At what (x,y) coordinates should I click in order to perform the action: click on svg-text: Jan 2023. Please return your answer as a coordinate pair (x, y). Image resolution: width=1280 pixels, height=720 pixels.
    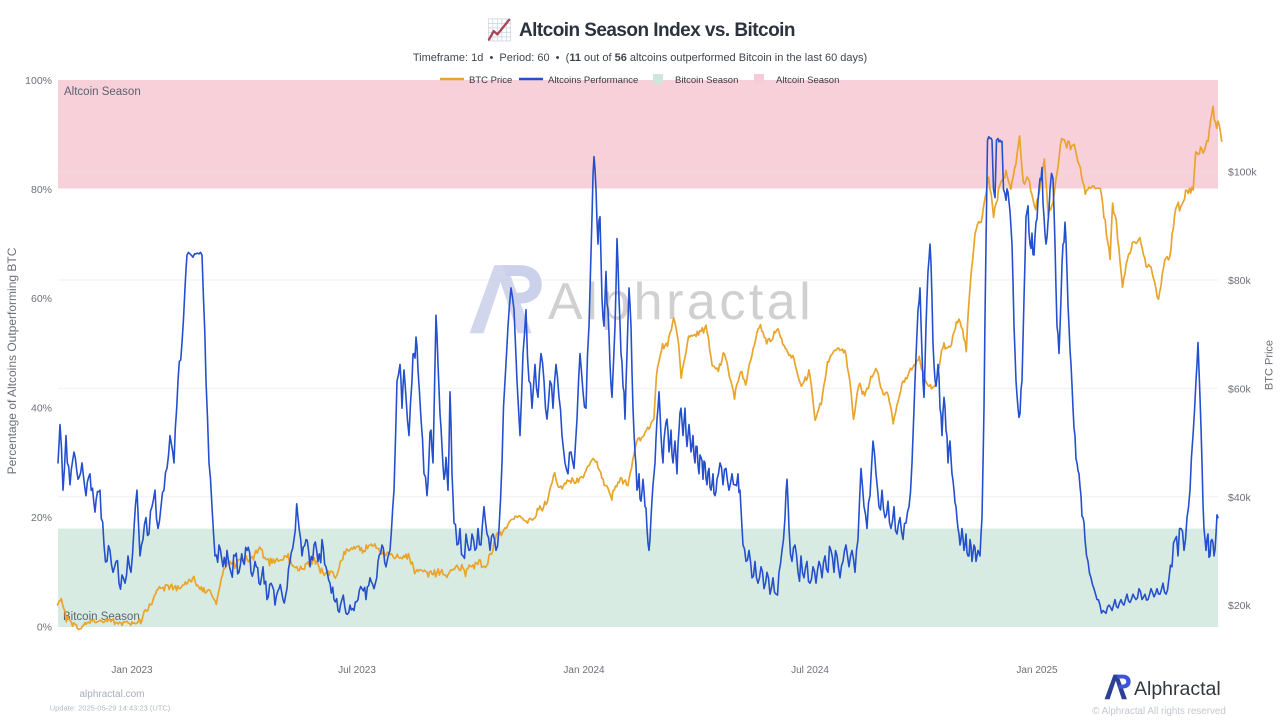
    Looking at the image, I should click on (132, 670).